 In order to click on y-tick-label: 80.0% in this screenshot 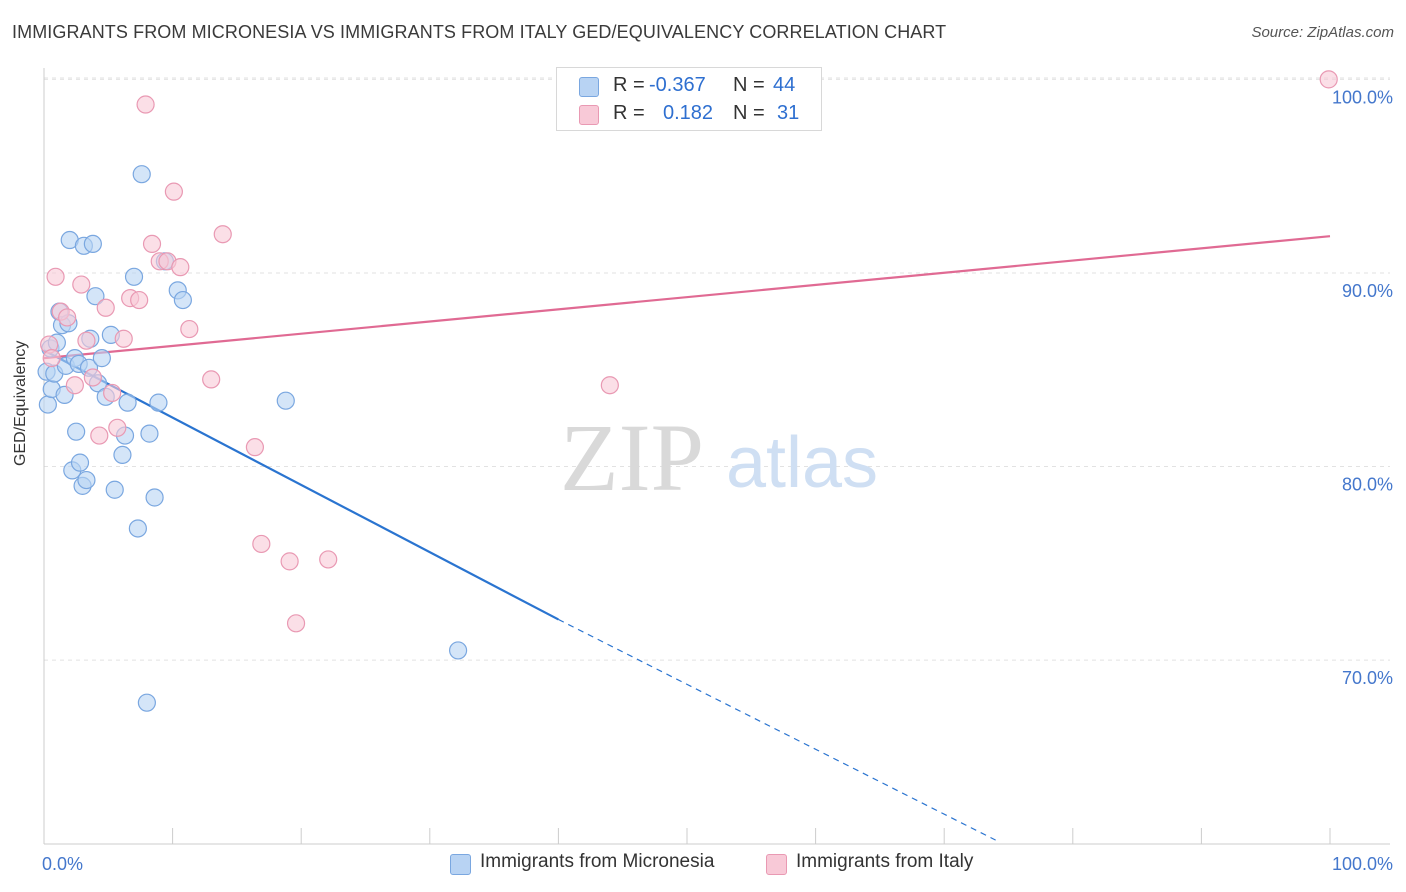, I will do `click(1367, 485)`.